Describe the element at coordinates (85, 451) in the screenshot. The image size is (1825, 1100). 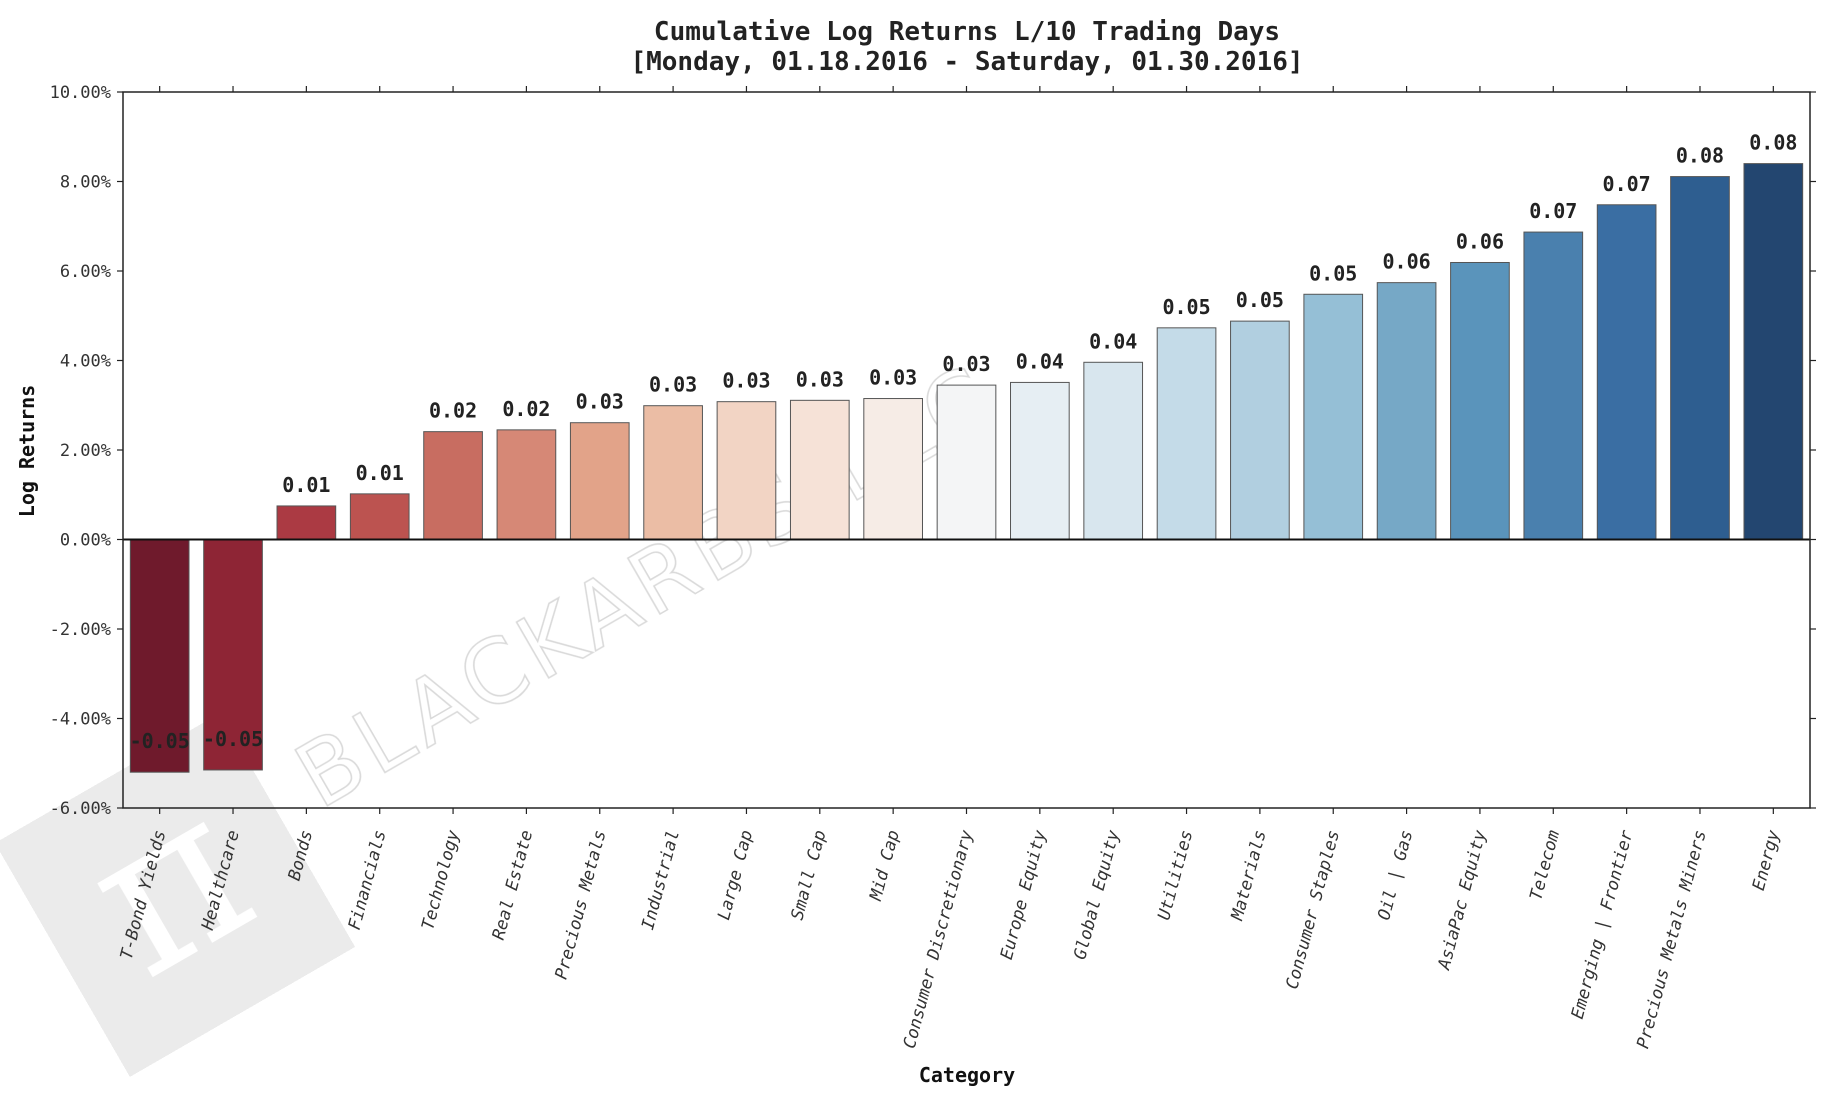
I see `y-tick-label: 2.00%` at that location.